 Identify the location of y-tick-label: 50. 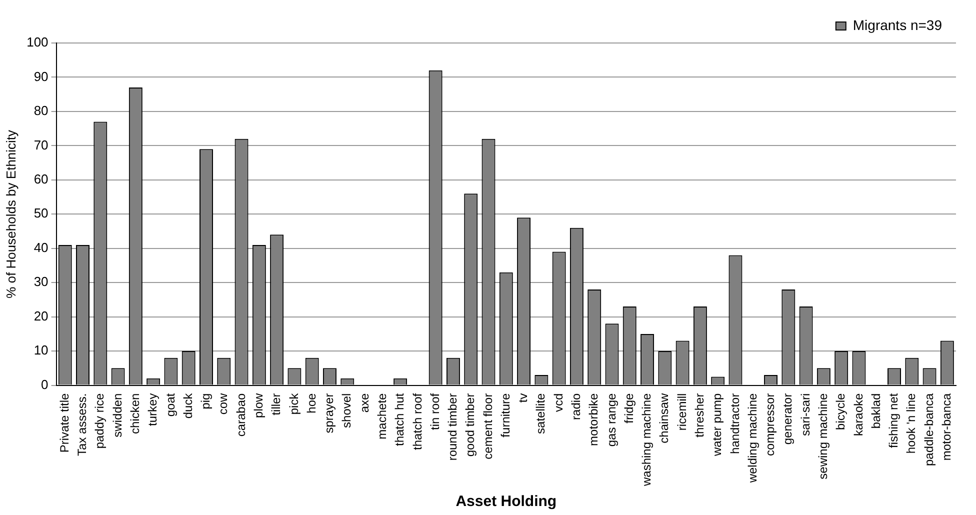
(41, 213).